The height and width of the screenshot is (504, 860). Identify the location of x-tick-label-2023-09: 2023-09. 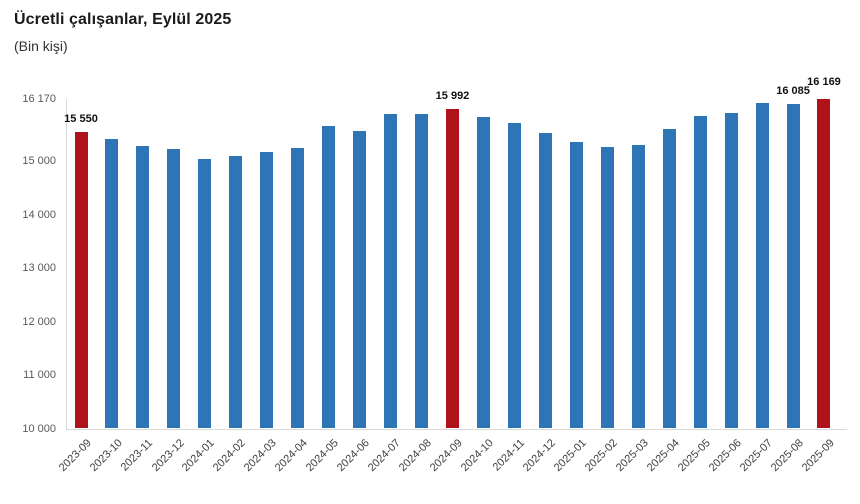
(75, 456).